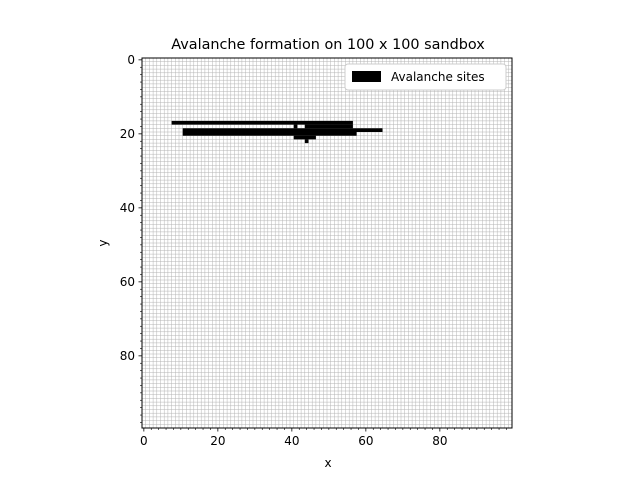 Image resolution: width=640 pixels, height=480 pixels. Describe the element at coordinates (366, 76) in the screenshot. I see `legend-swatch` at that location.